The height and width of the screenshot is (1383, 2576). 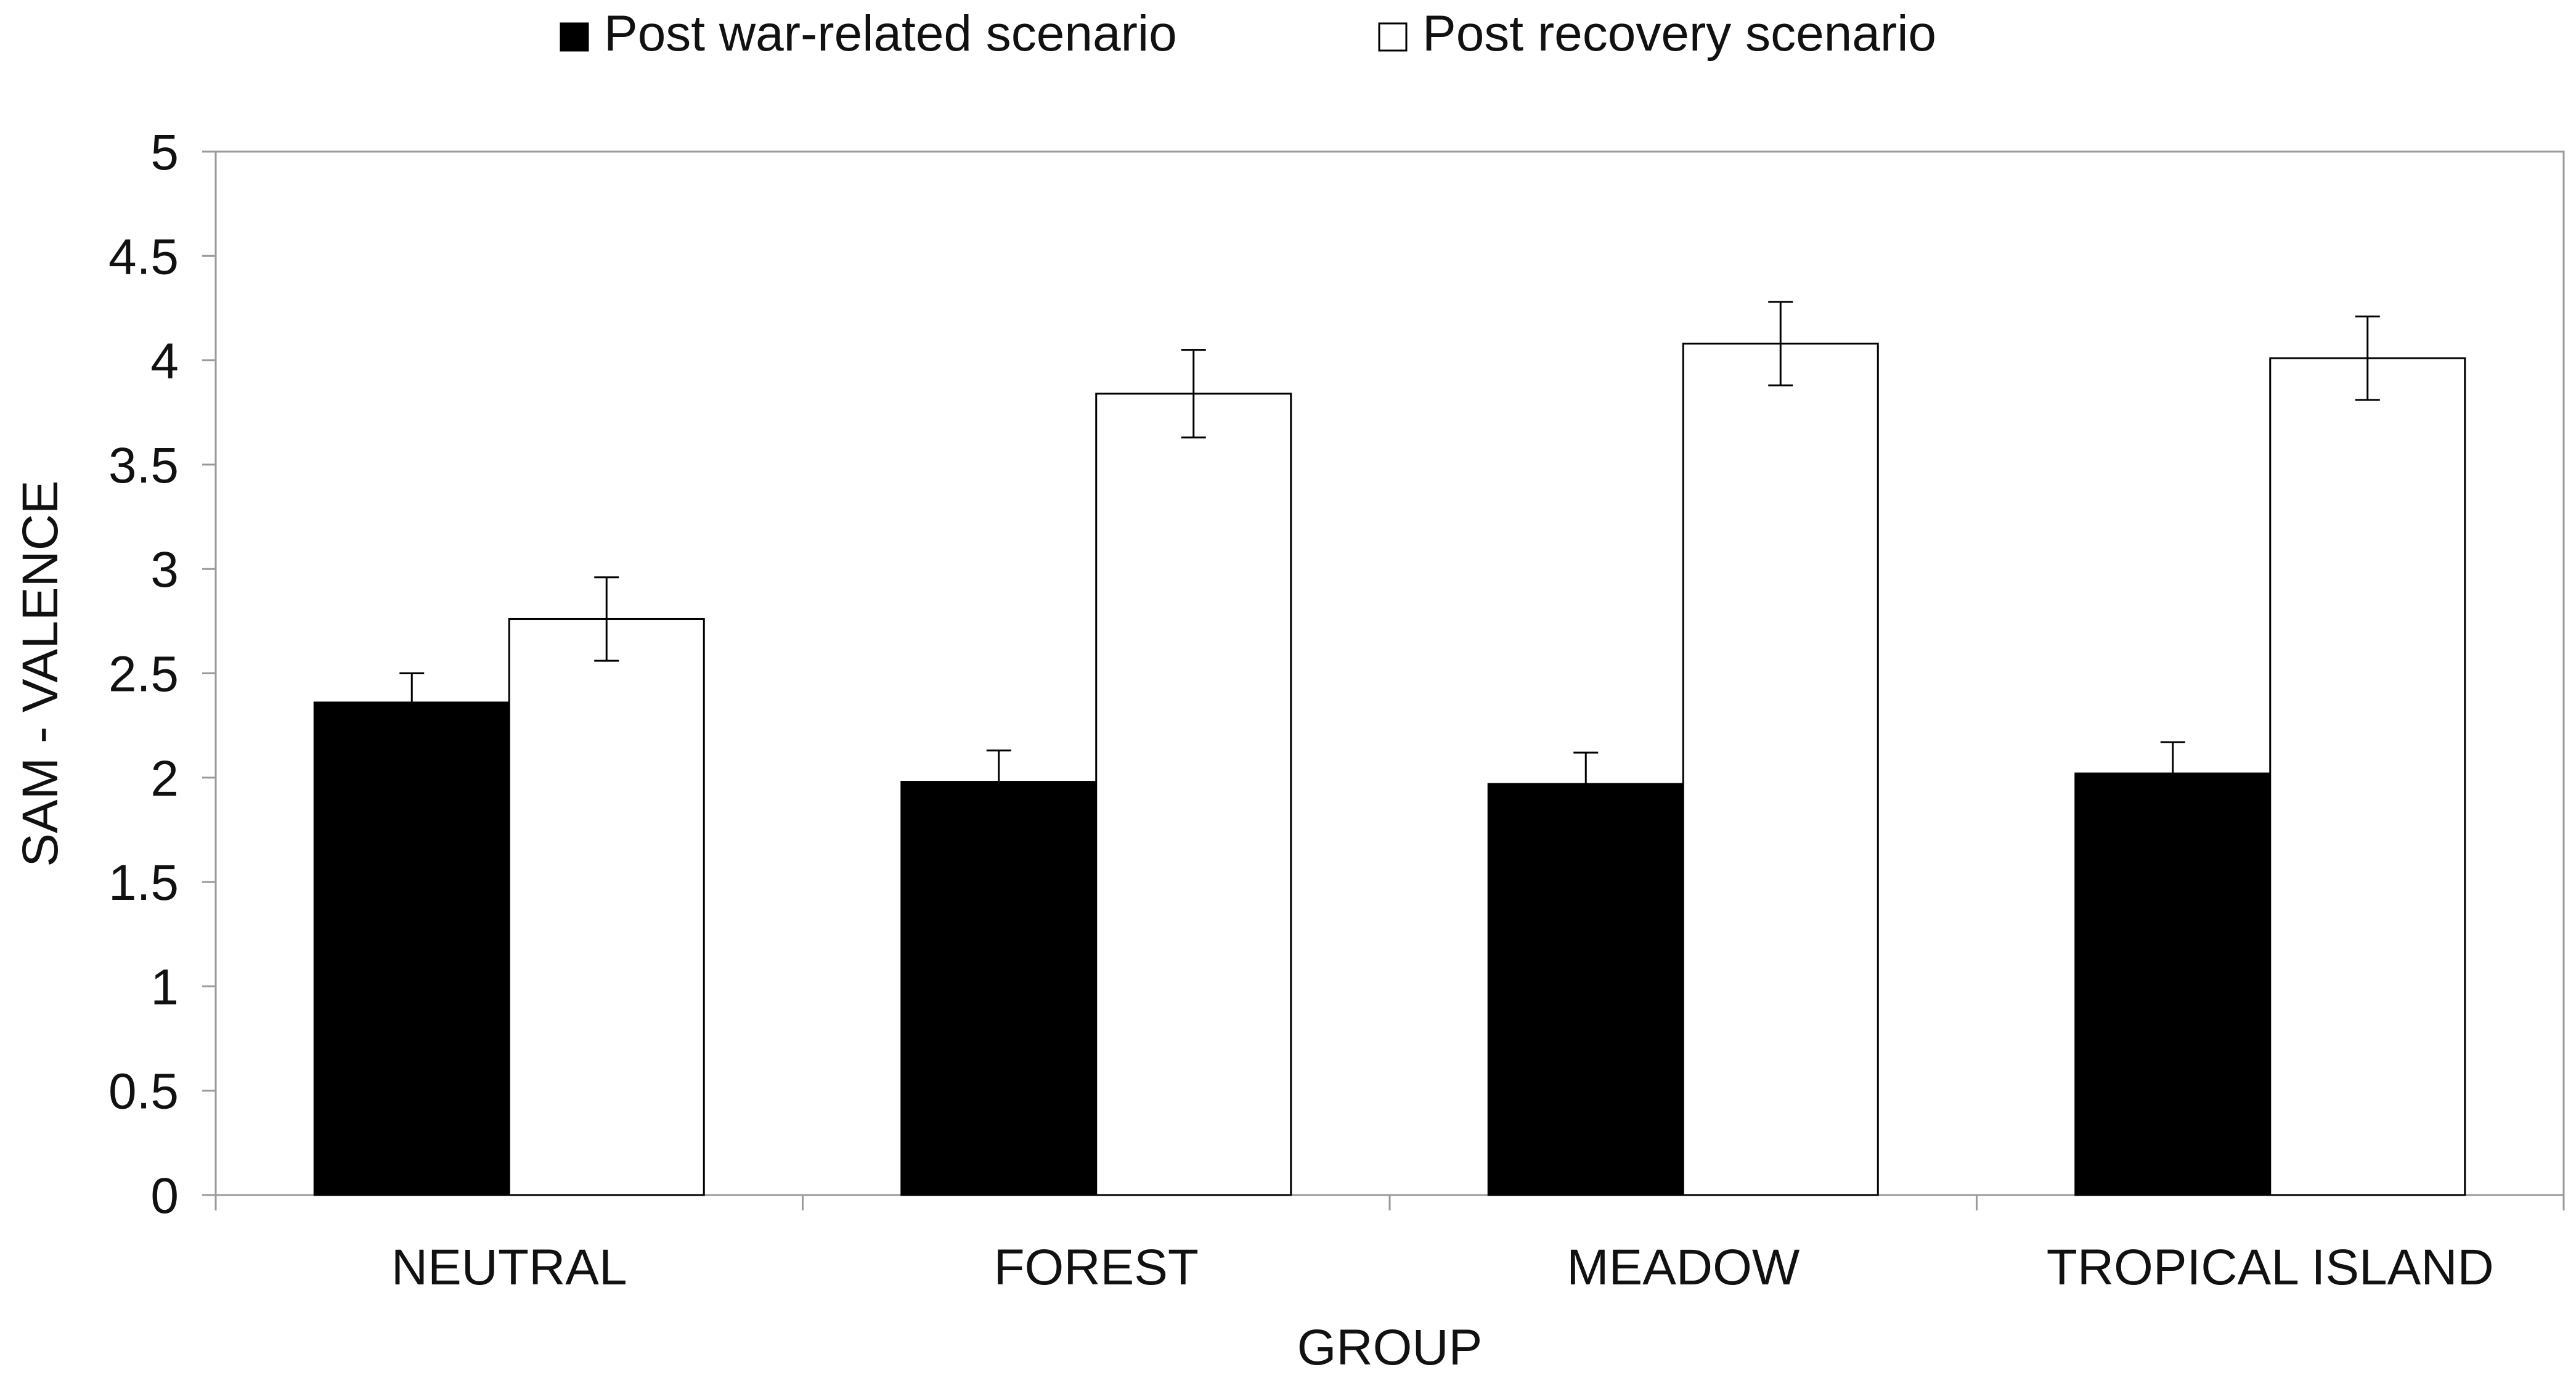 I want to click on legend-swatch-post-war, so click(x=574, y=37).